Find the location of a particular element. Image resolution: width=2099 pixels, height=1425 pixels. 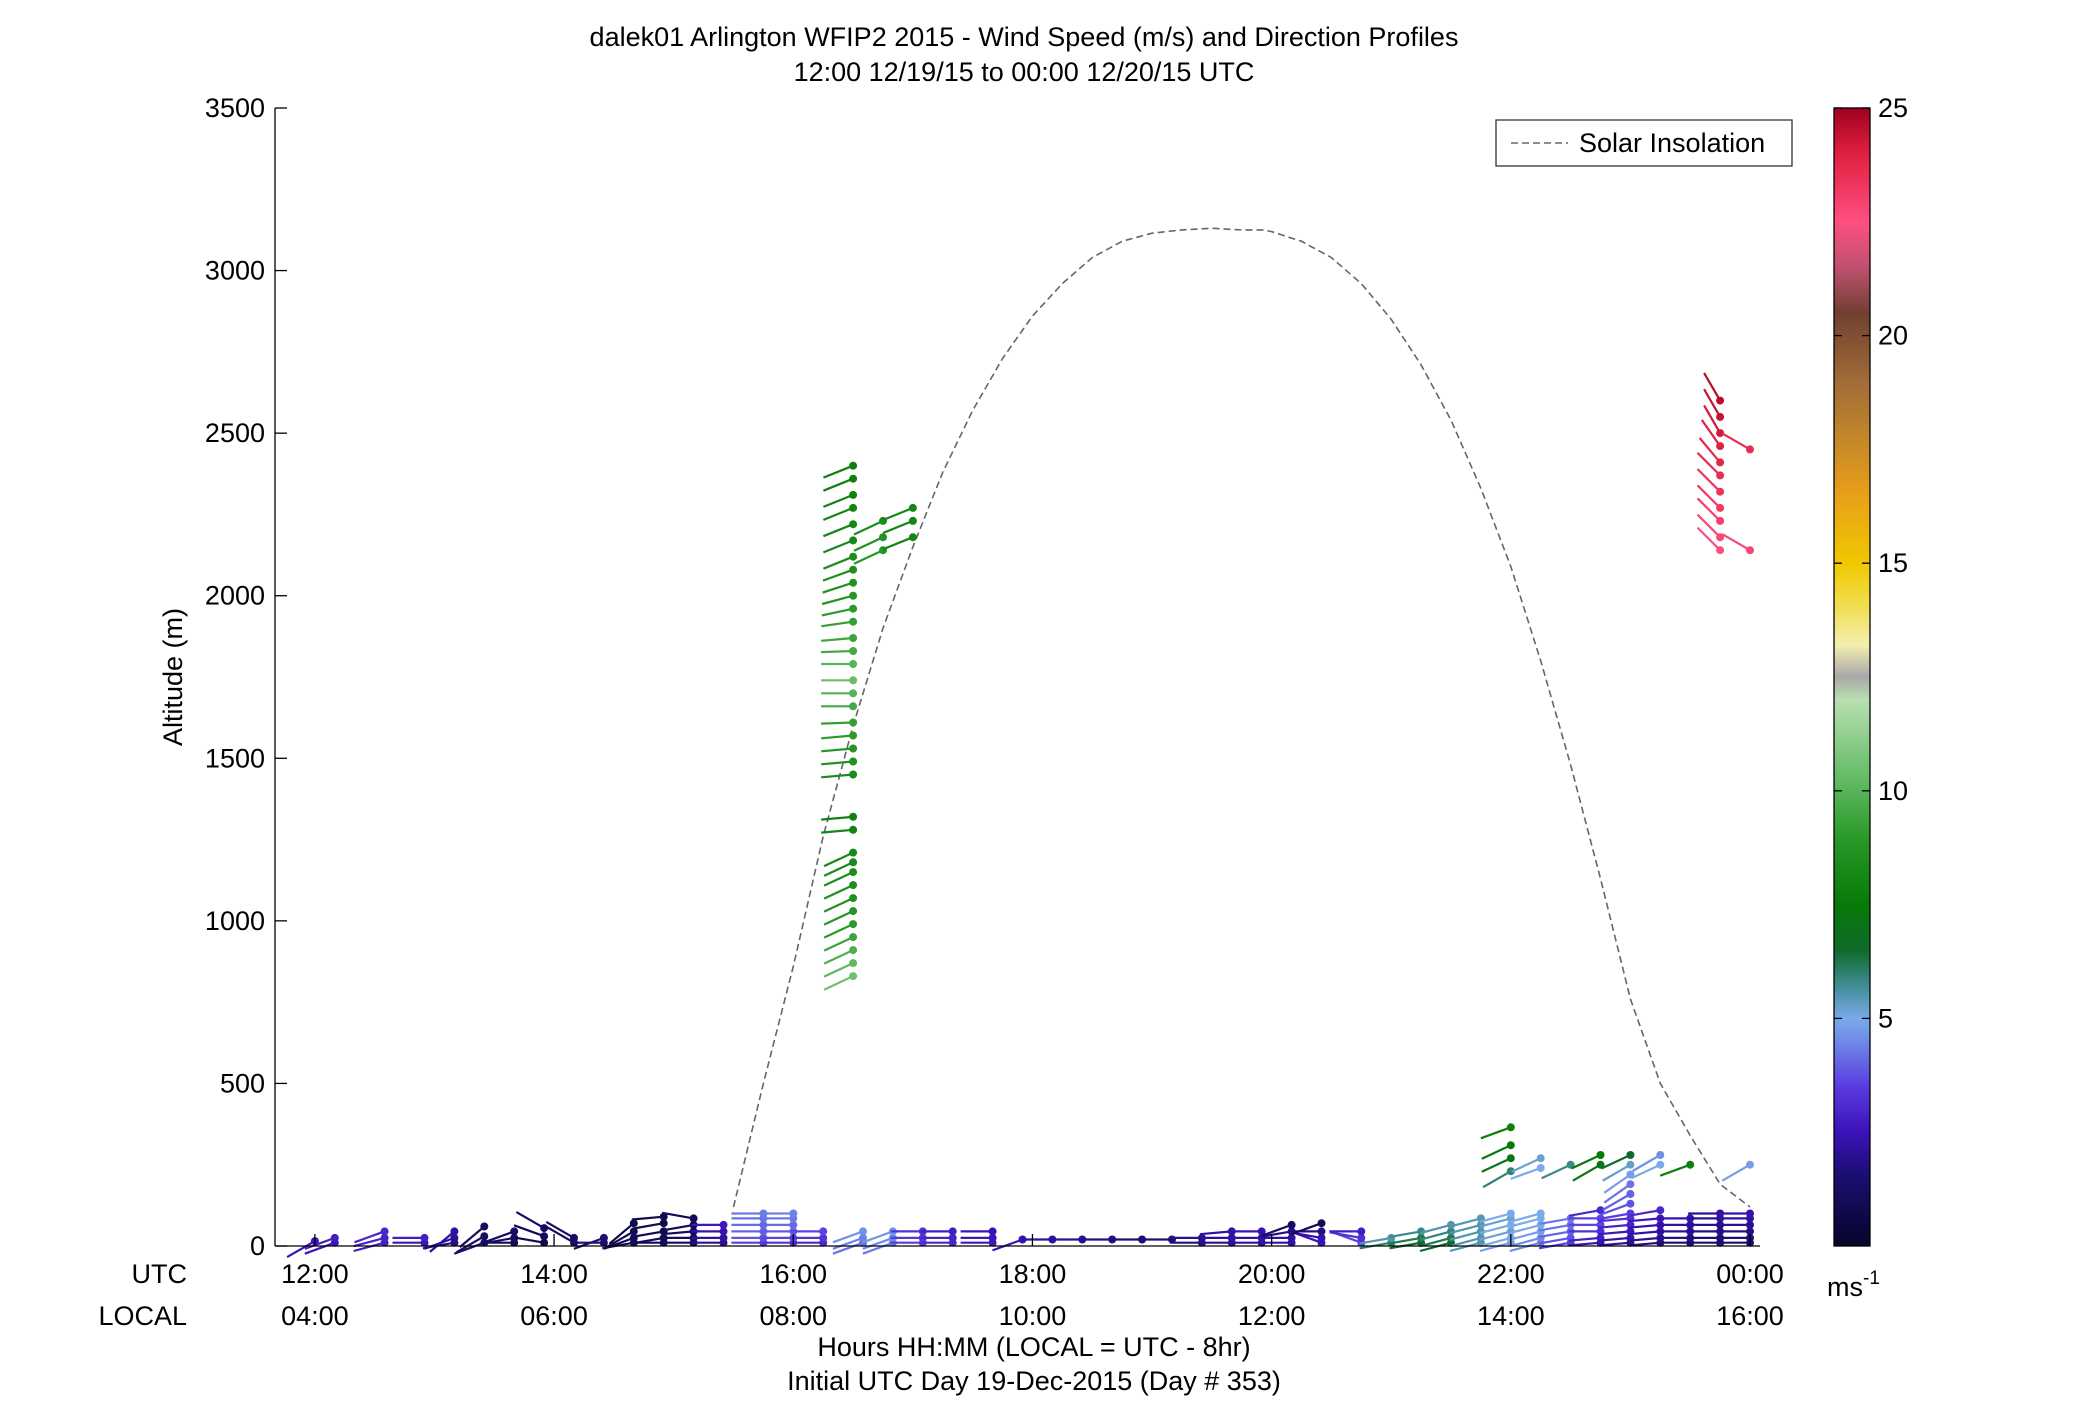

colorbar-ticks: 5 10 15 20 25 is located at coordinates (1871, 563).